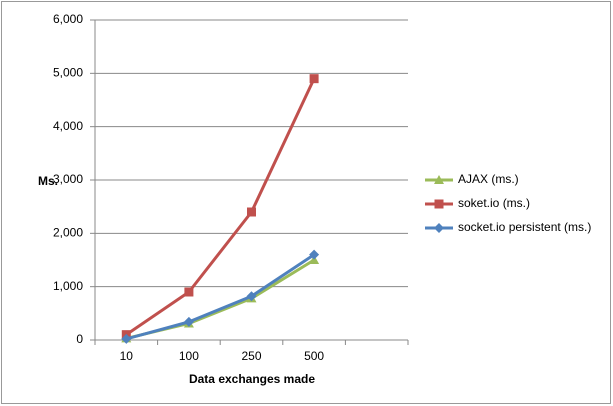 The width and height of the screenshot is (613, 406). Describe the element at coordinates (494, 203) in the screenshot. I see `legend-label: soket.io (ms.)` at that location.